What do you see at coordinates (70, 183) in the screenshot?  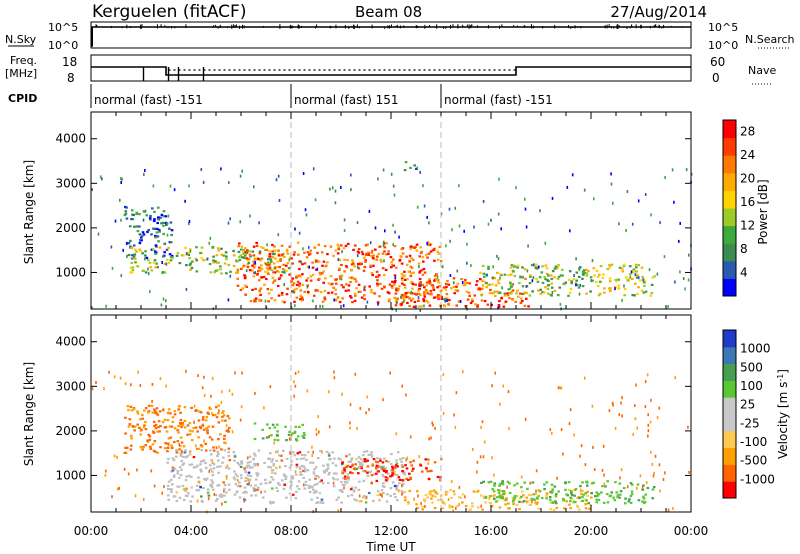 I see `y-tick-label: 3000` at bounding box center [70, 183].